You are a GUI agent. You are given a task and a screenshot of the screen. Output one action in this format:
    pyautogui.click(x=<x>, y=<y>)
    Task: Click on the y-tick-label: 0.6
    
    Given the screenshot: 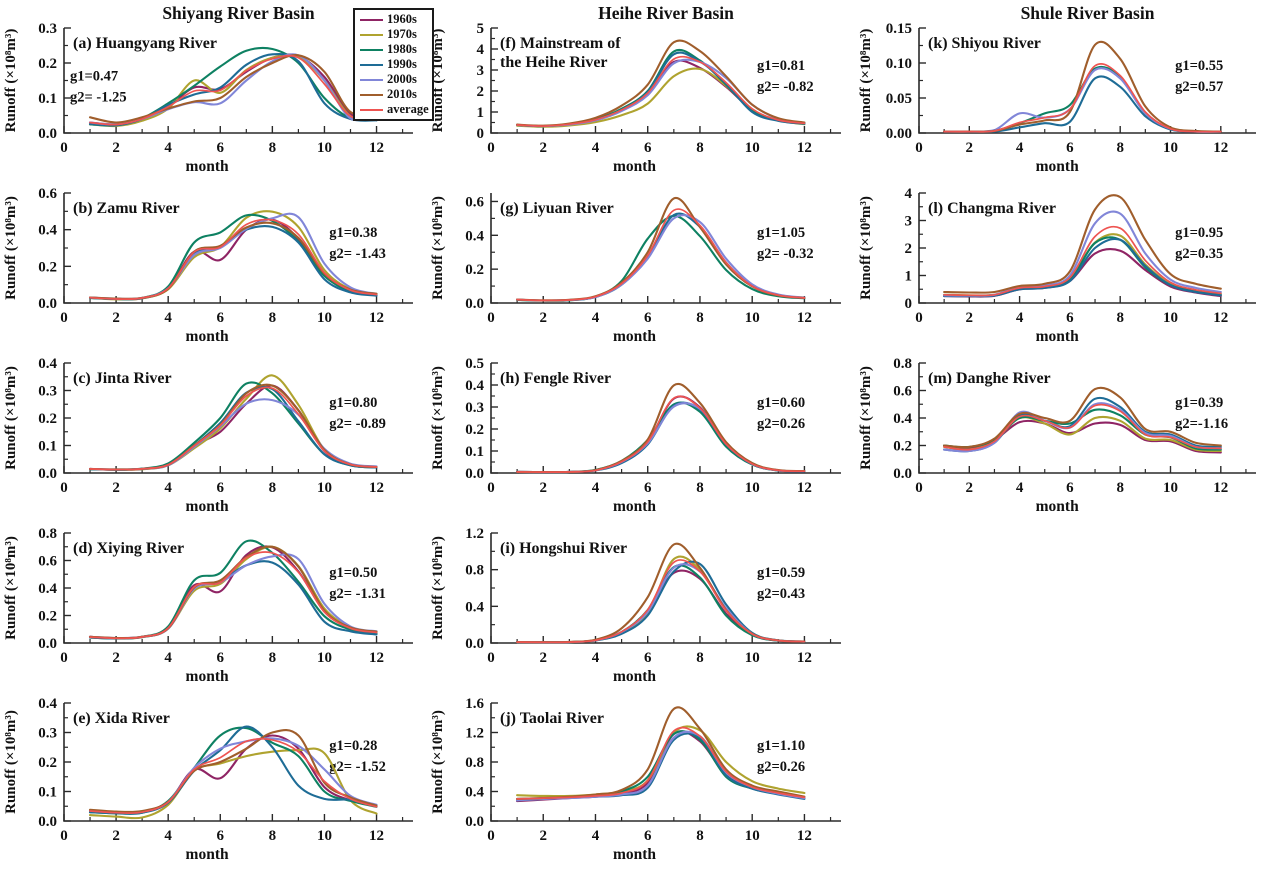 What is the action you would take?
    pyautogui.click(x=47, y=194)
    